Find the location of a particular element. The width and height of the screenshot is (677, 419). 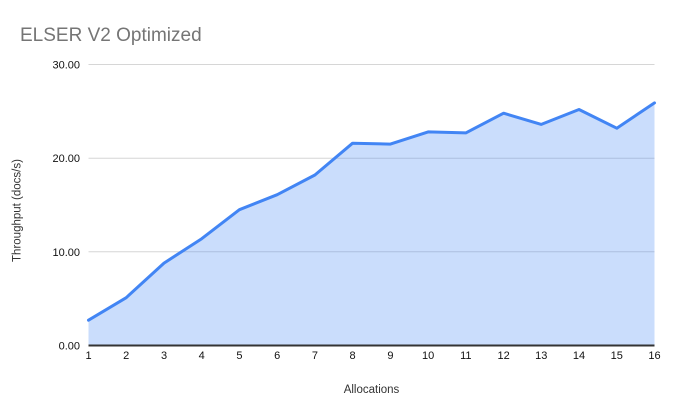

x-tick-label: 6 is located at coordinates (277, 356).